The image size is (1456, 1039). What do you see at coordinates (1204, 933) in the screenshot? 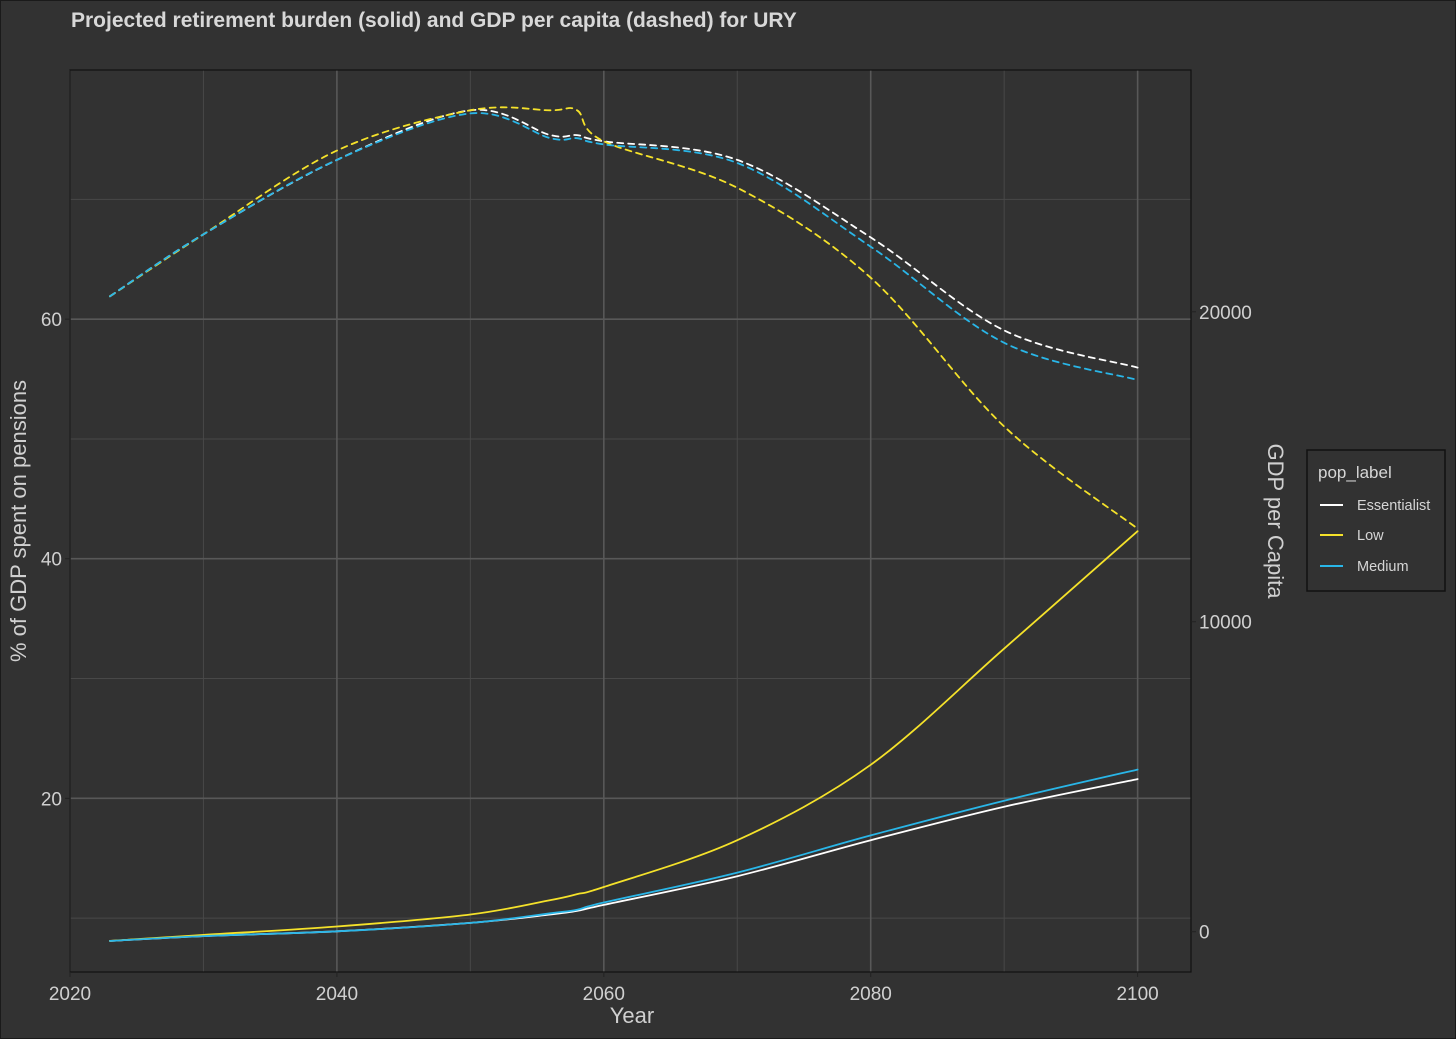
I see `y2-tick-label: 0` at bounding box center [1204, 933].